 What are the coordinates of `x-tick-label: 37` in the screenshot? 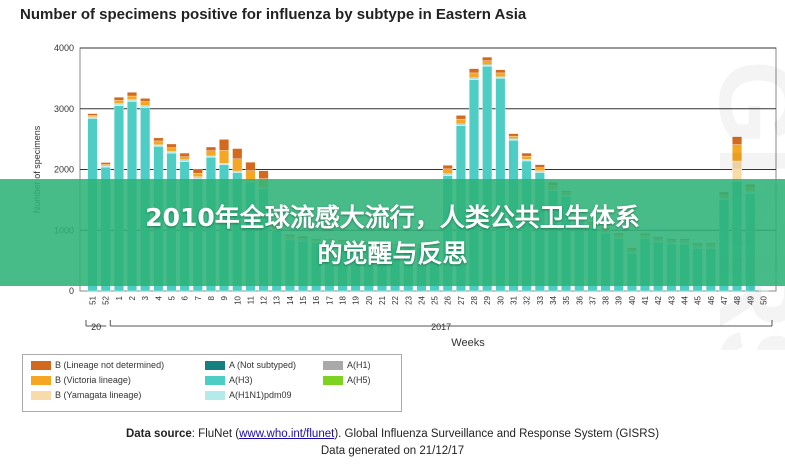 It's located at (592, 299).